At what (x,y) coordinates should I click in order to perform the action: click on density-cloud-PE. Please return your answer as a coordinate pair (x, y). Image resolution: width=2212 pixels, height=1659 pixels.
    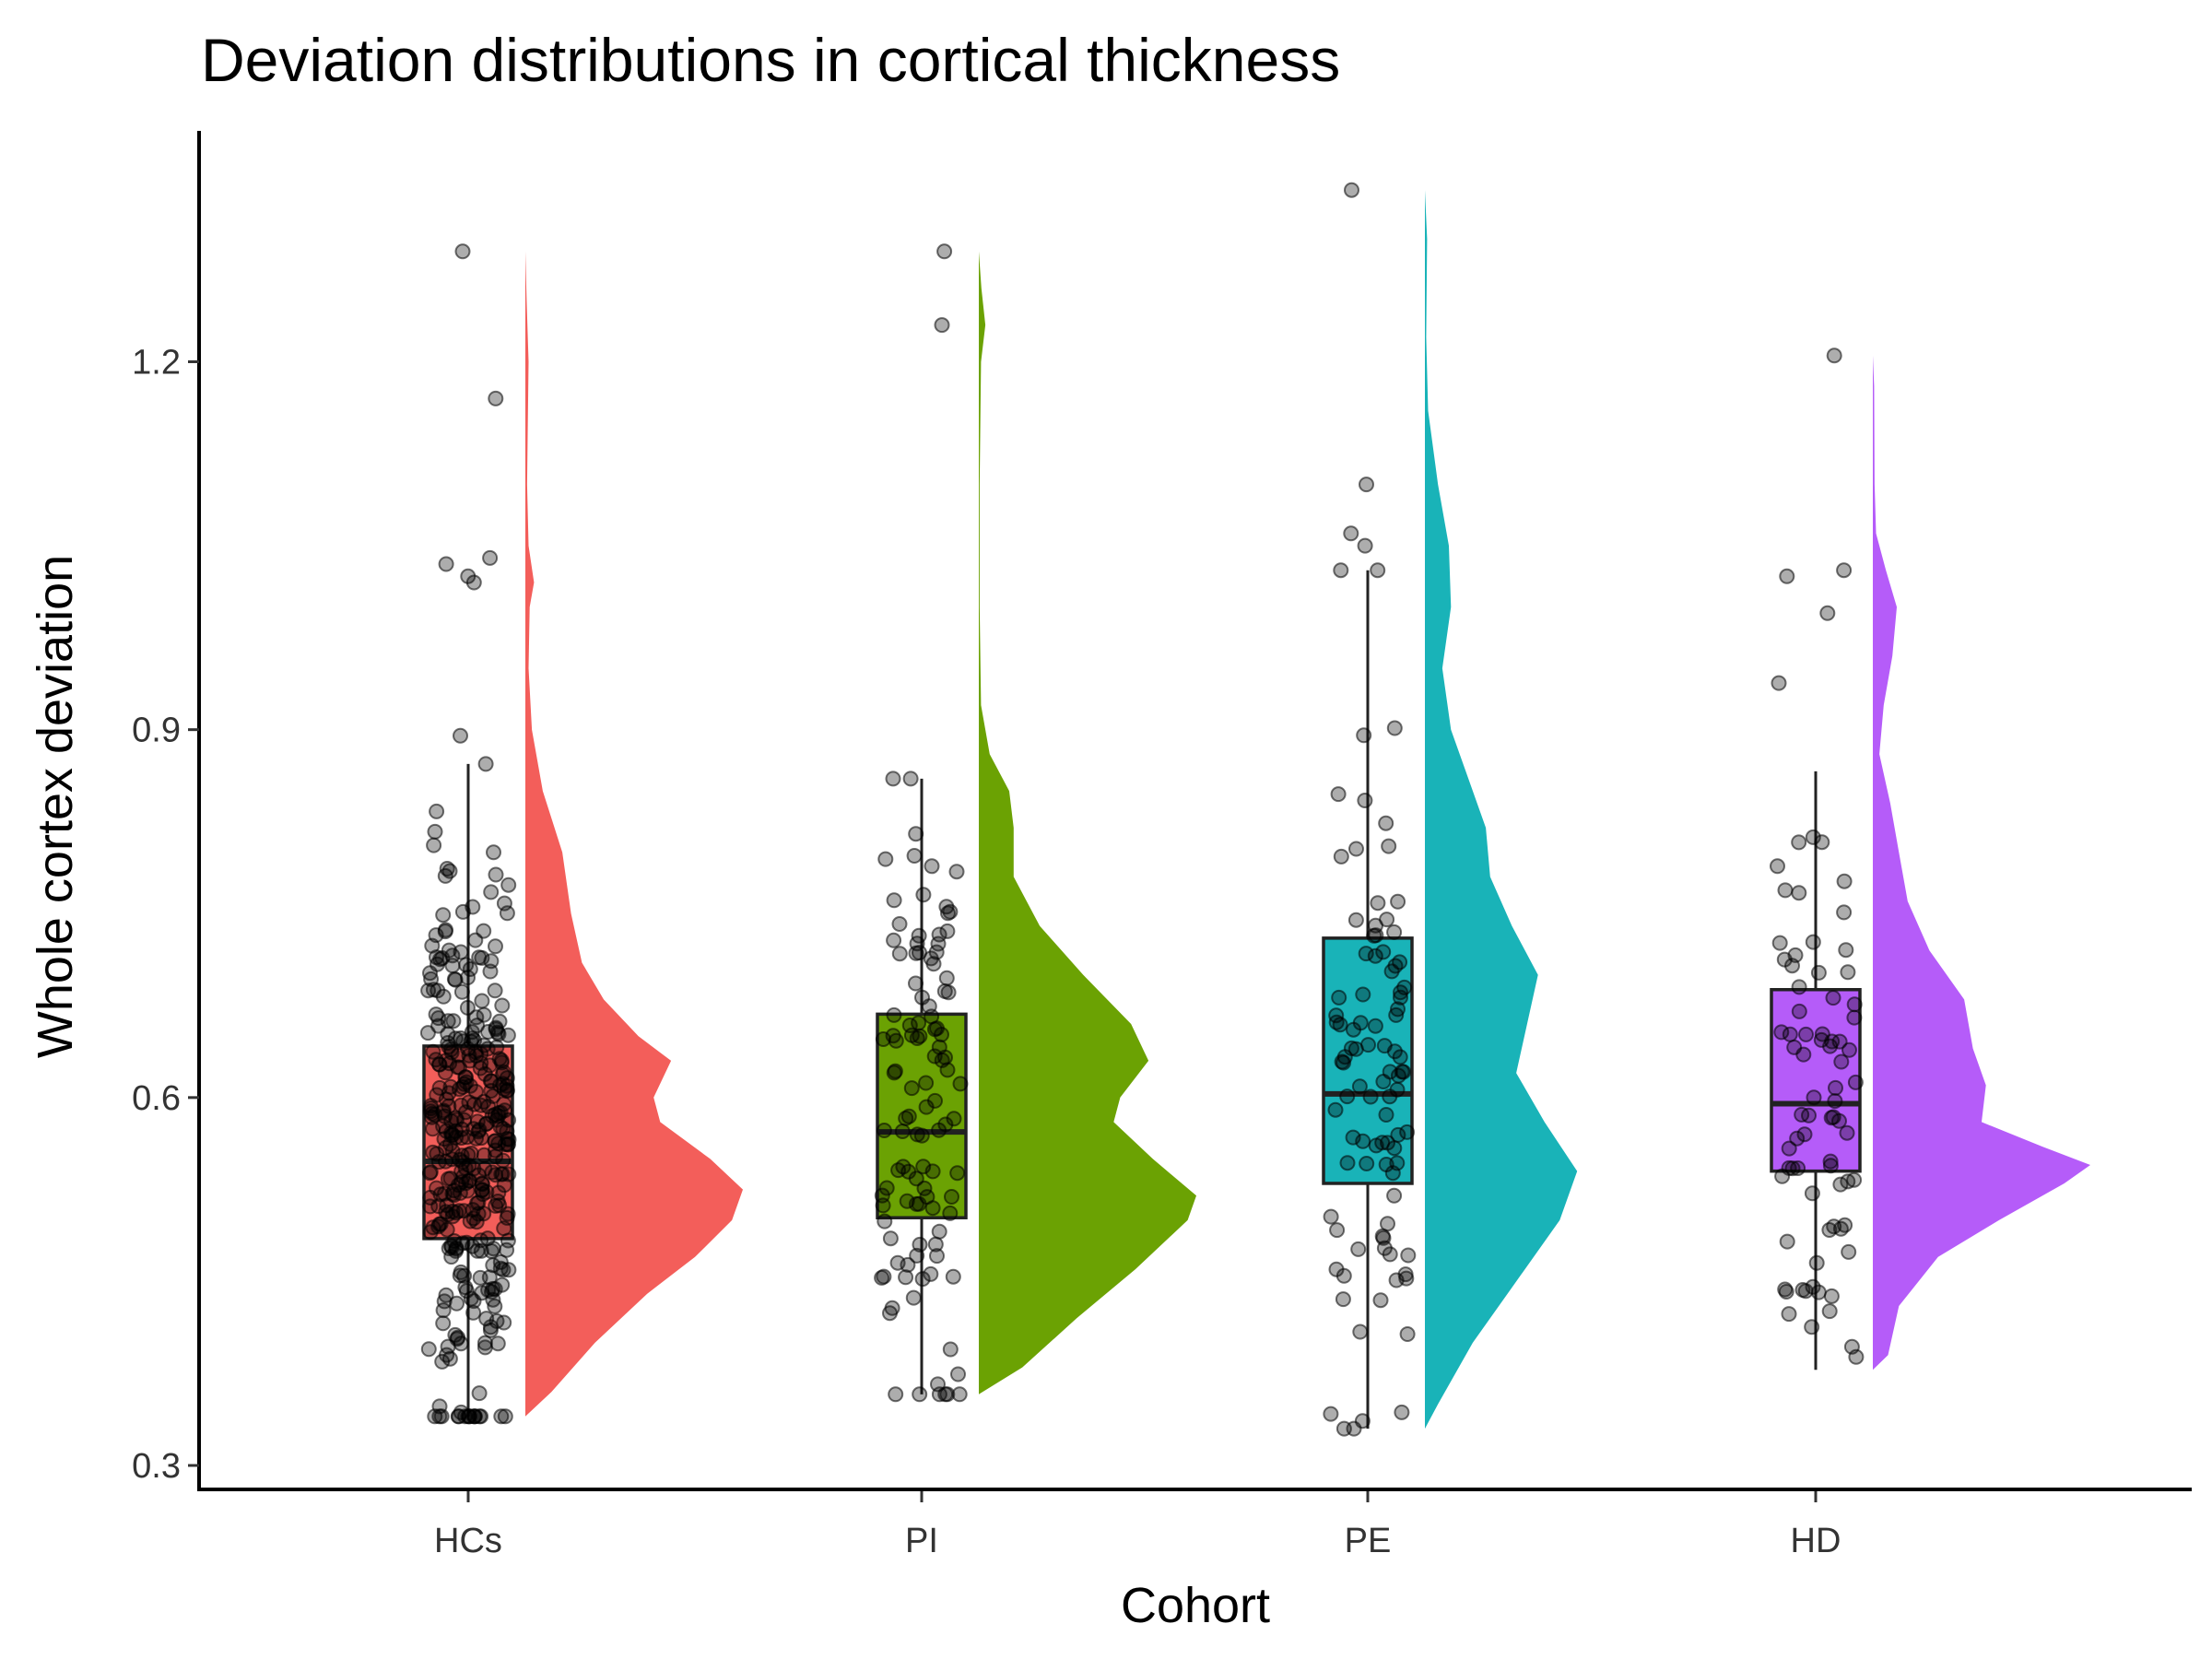
    Looking at the image, I should click on (1501, 810).